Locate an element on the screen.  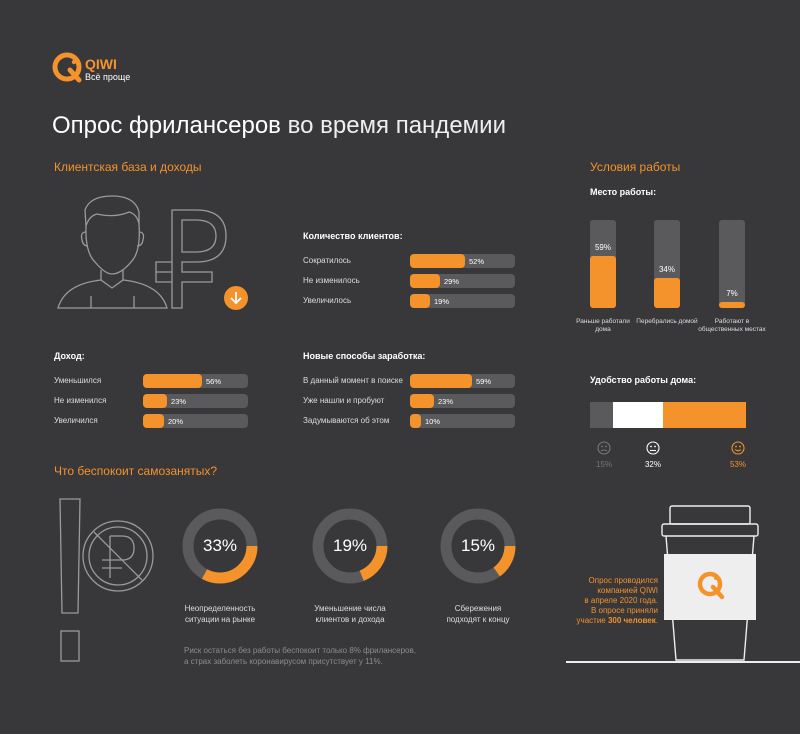
column-label: Раньше работали дома is located at coordinates (603, 325).